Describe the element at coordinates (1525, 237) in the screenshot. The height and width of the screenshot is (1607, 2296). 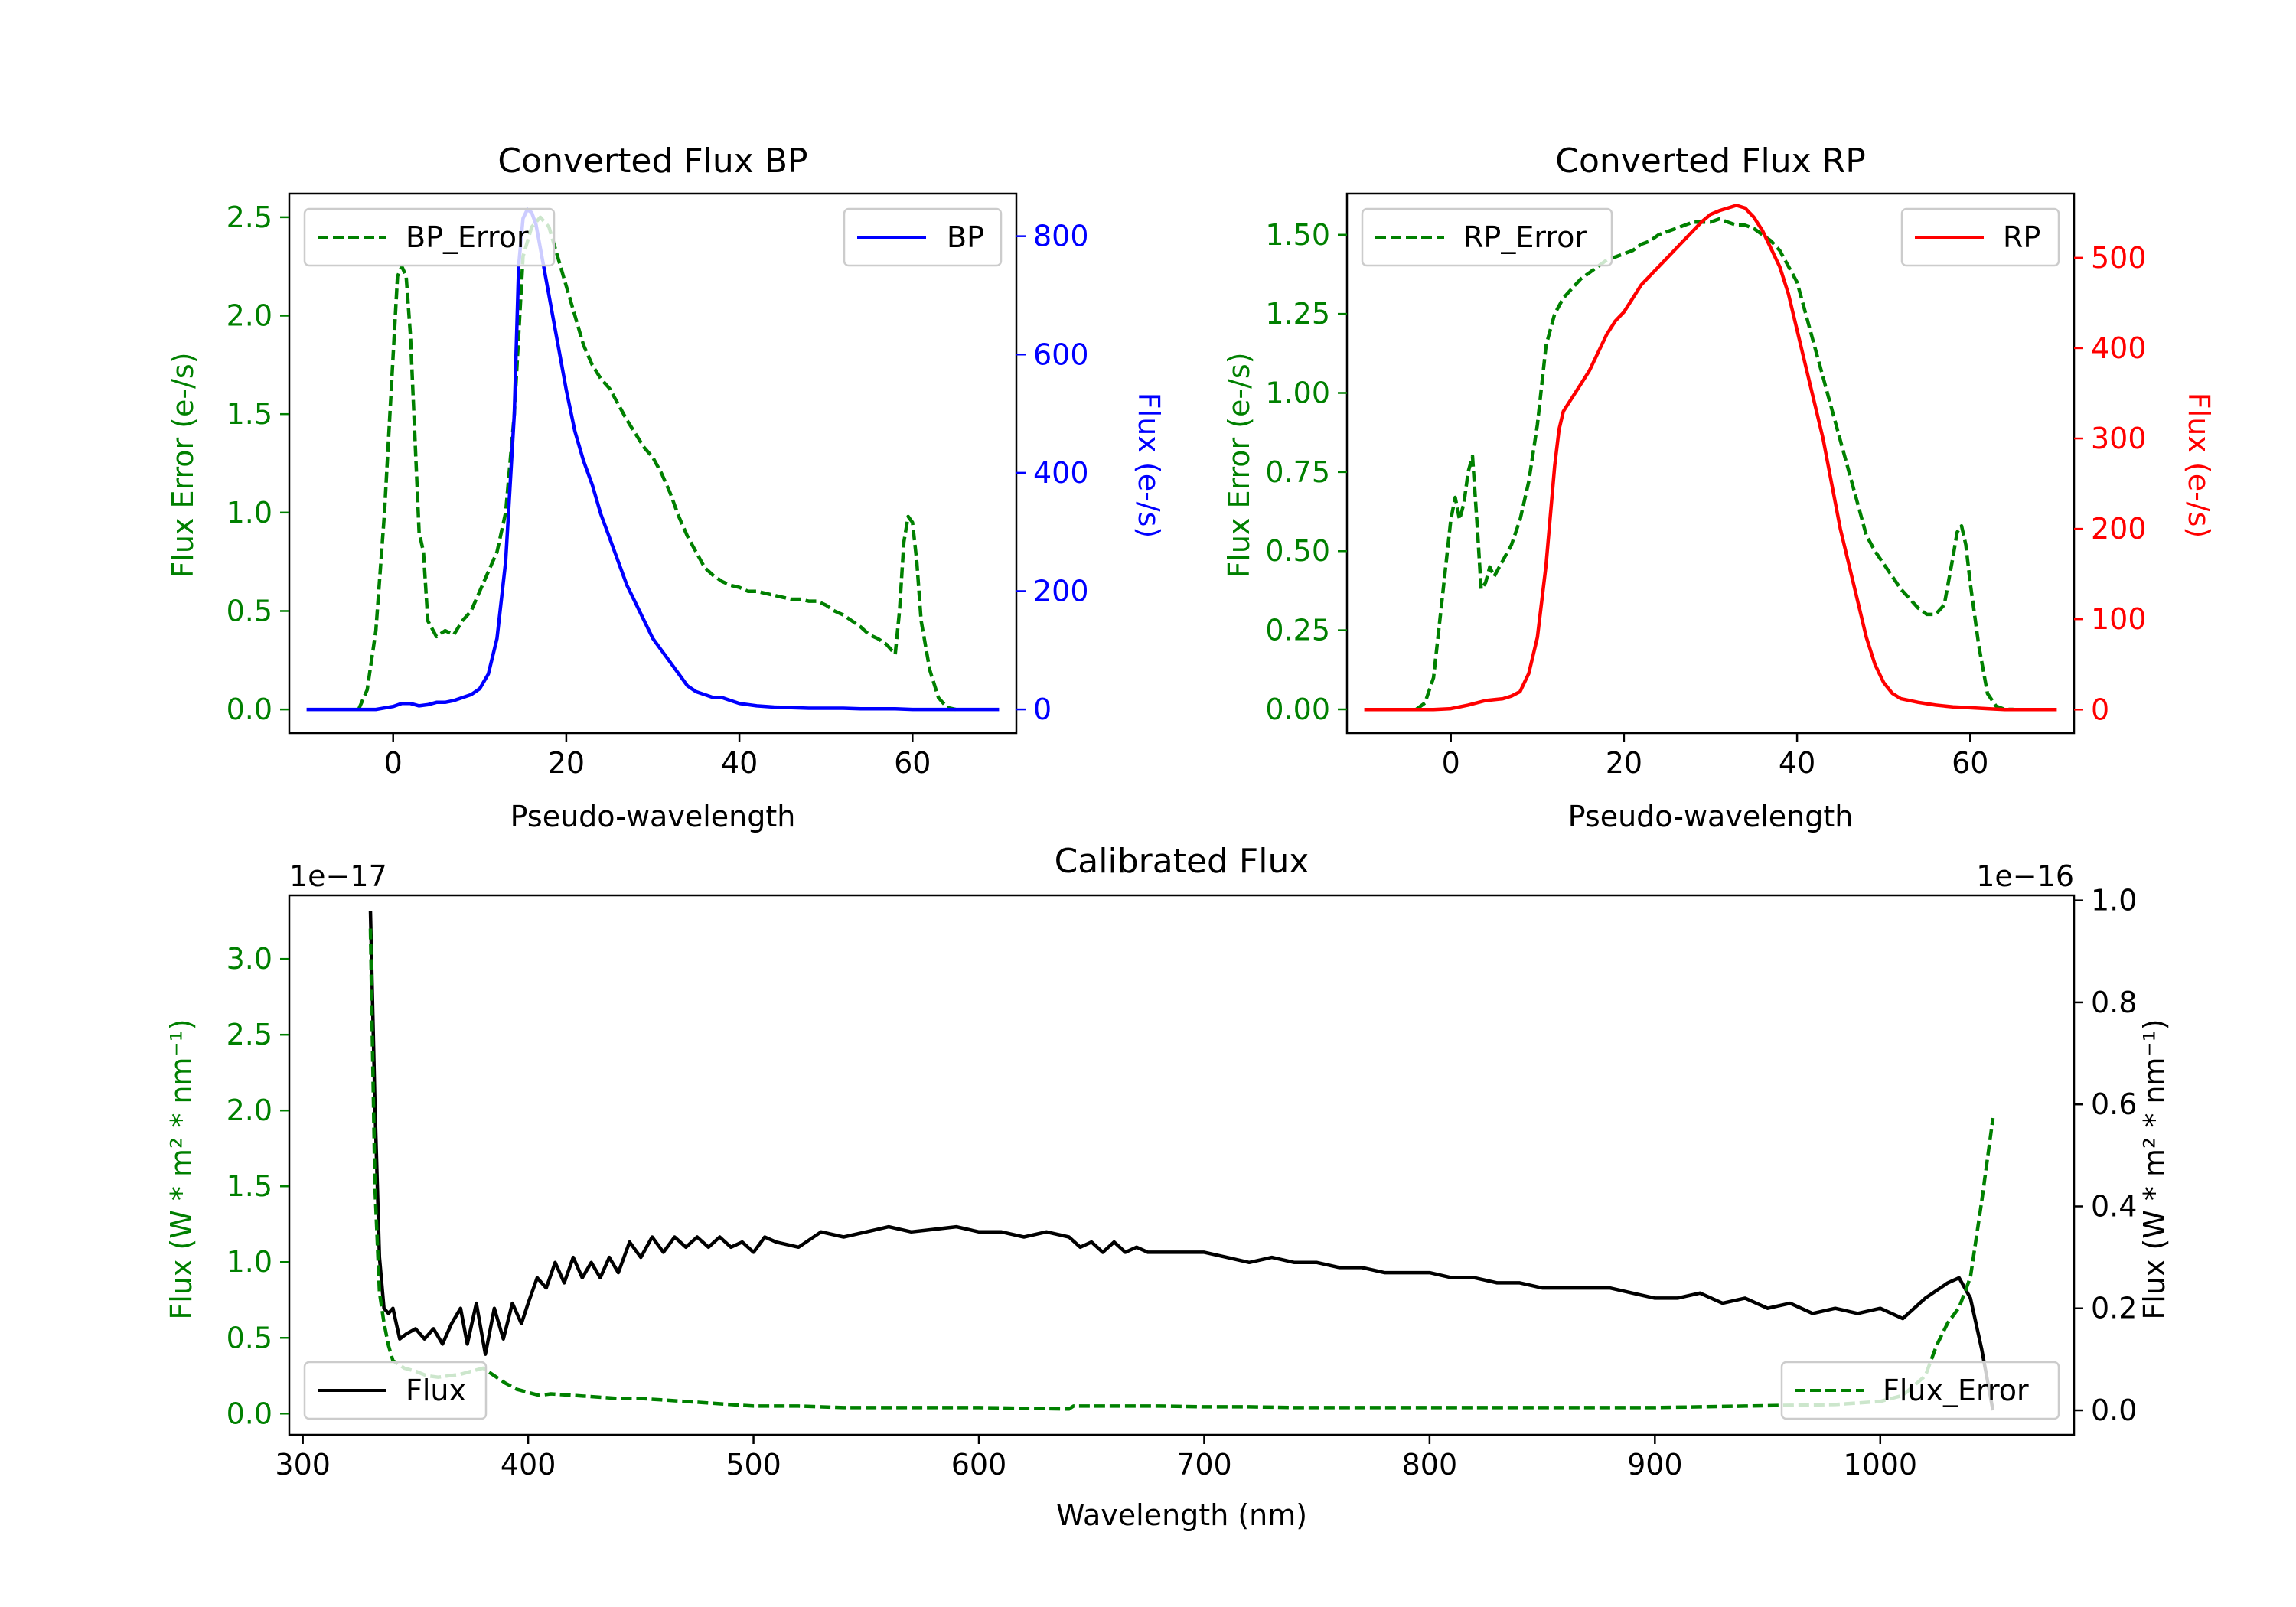
I see `chart-rp-legend-left-label: RP_Error` at that location.